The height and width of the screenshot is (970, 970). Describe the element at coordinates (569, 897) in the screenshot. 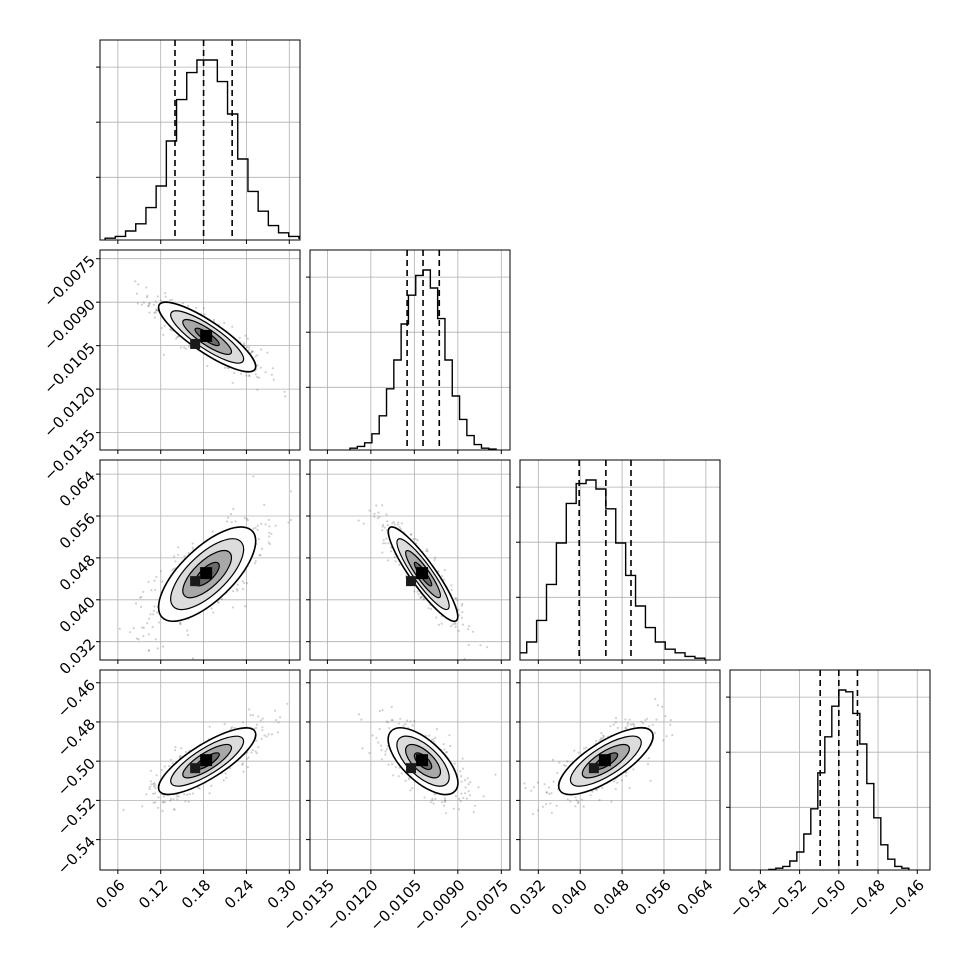

I see `x-tick-label: 0.040` at that location.